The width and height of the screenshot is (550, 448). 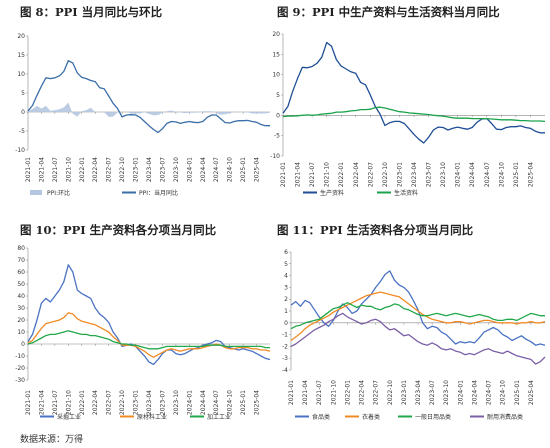 I want to click on y-tick-label: -3, so click(x=285, y=358).